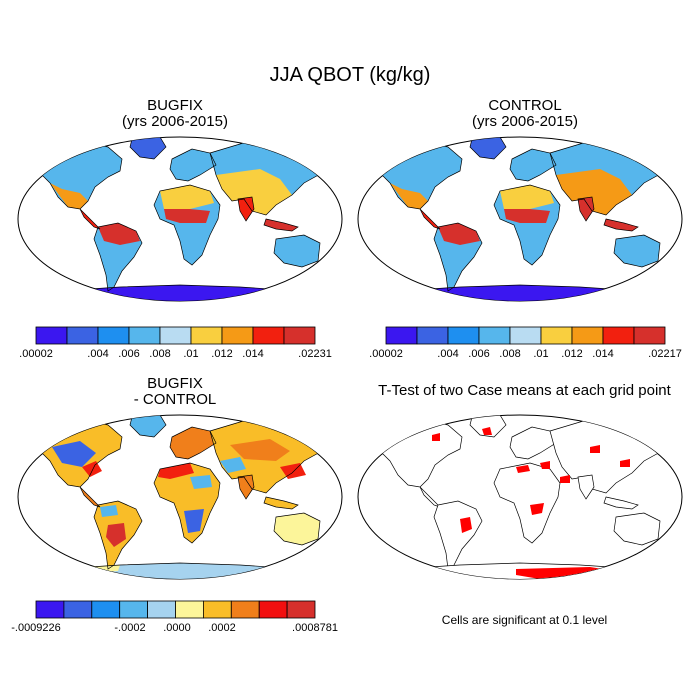 The width and height of the screenshot is (700, 700). What do you see at coordinates (524, 620) in the screenshot?
I see `significance-note: Cells are significant at 0.1 level` at bounding box center [524, 620].